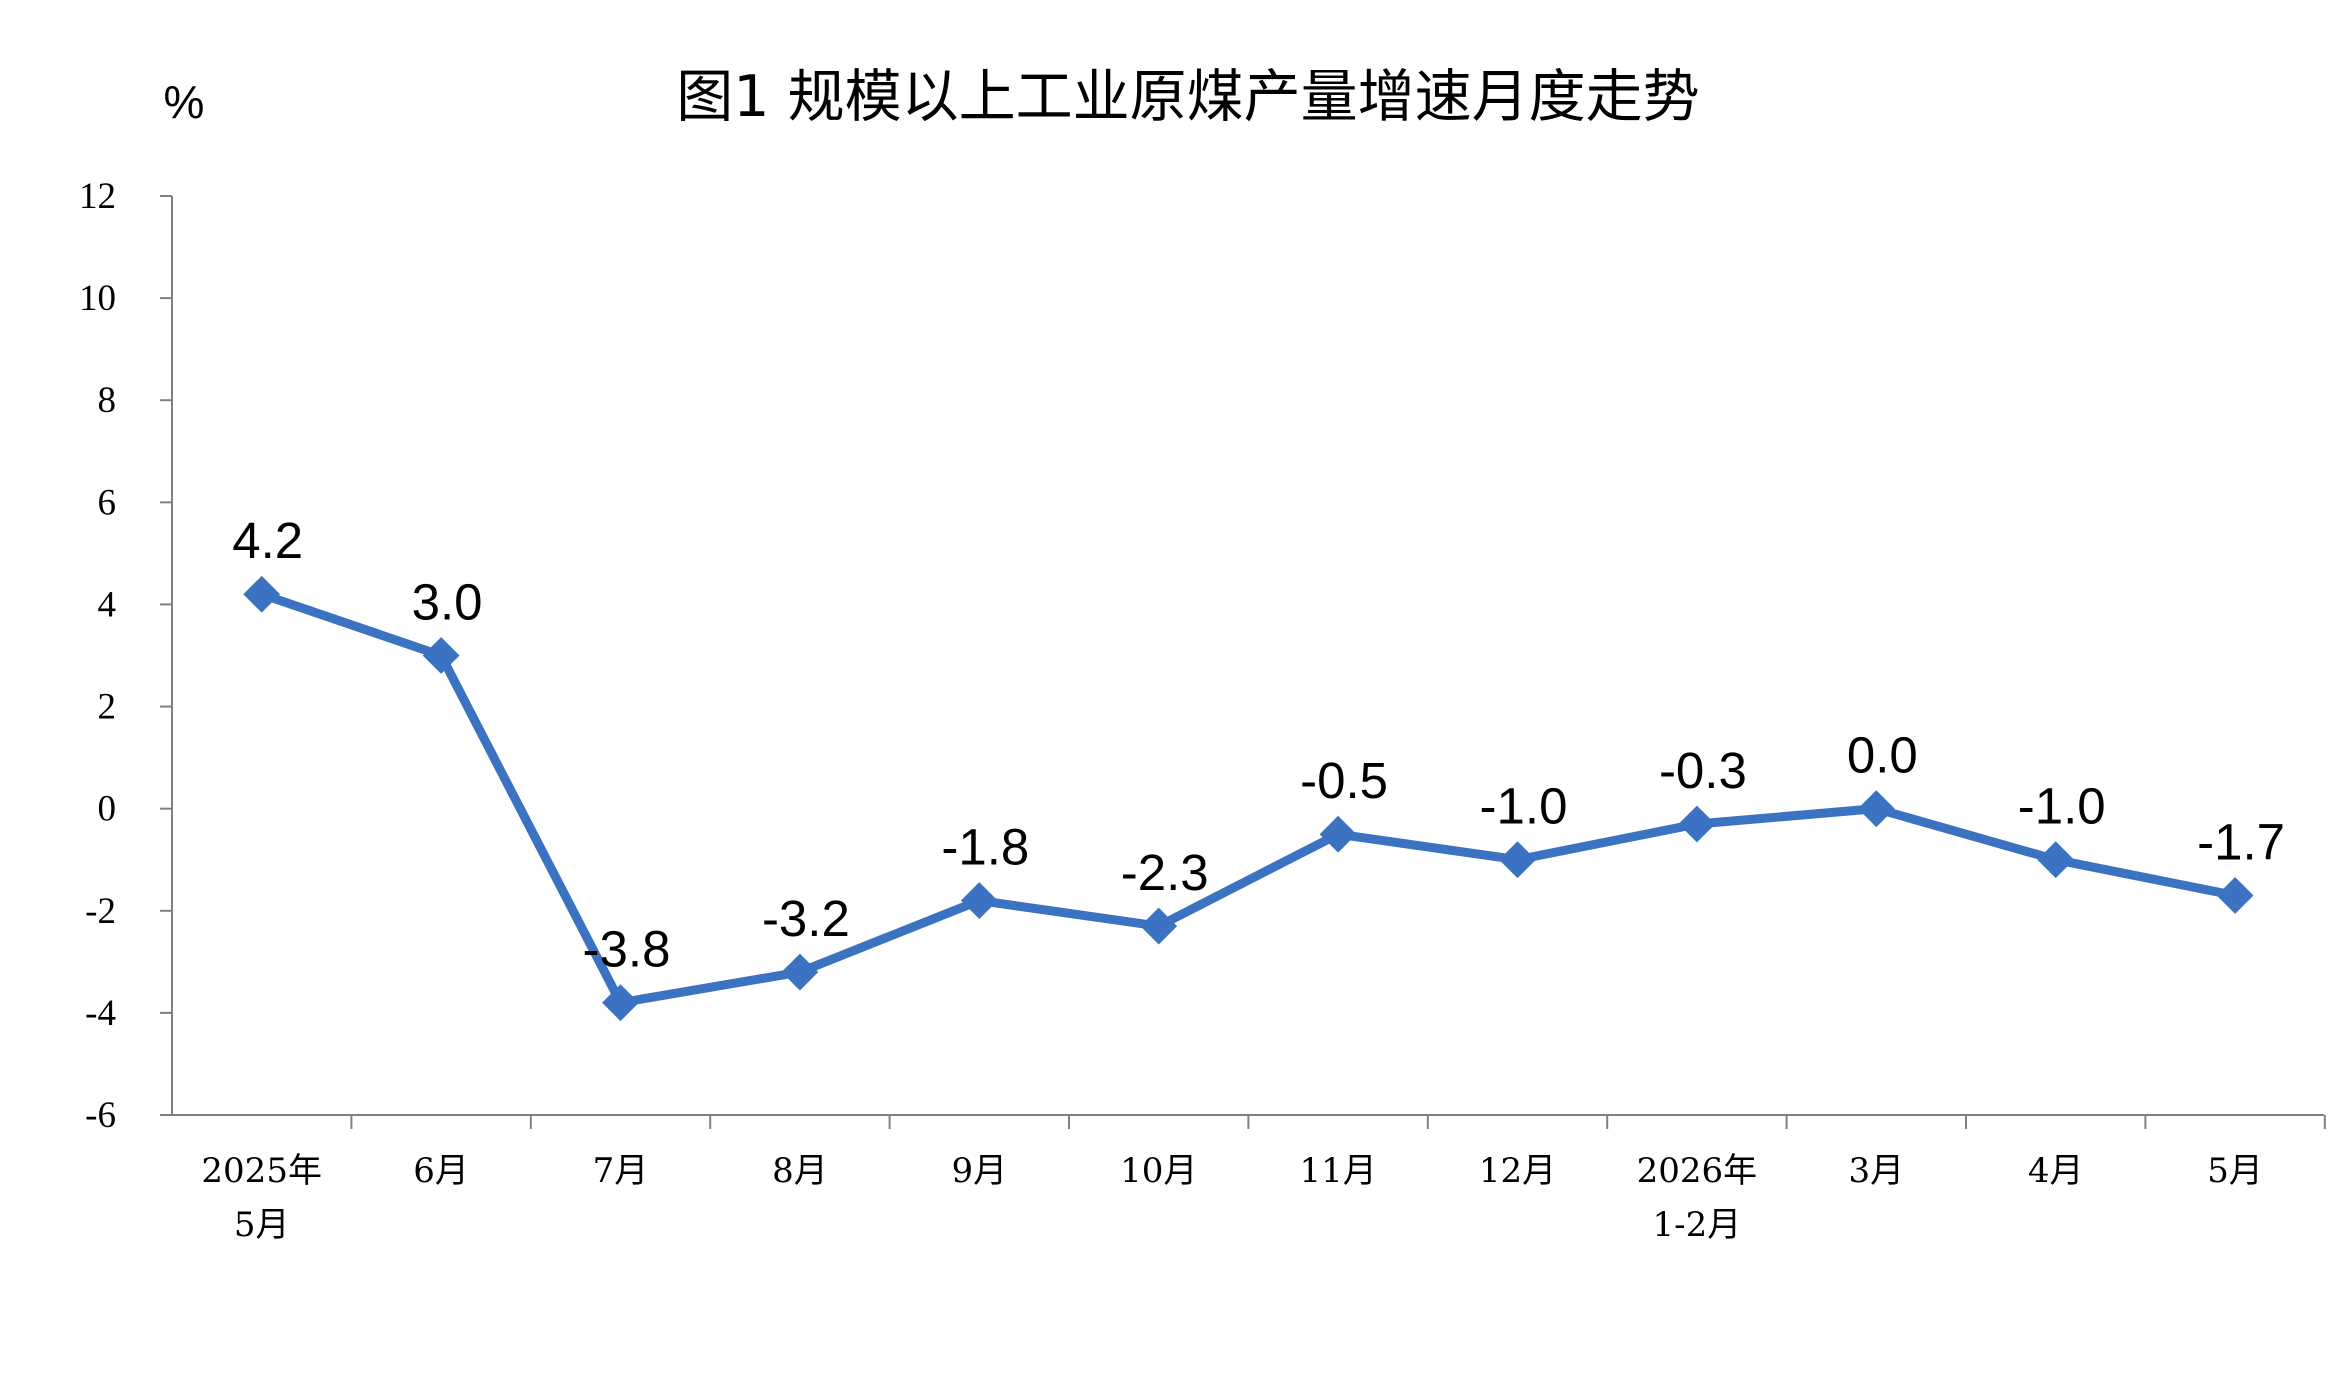 This screenshot has width=2329, height=1394. Describe the element at coordinates (107, 707) in the screenshot. I see `y-tick-label: 2` at that location.